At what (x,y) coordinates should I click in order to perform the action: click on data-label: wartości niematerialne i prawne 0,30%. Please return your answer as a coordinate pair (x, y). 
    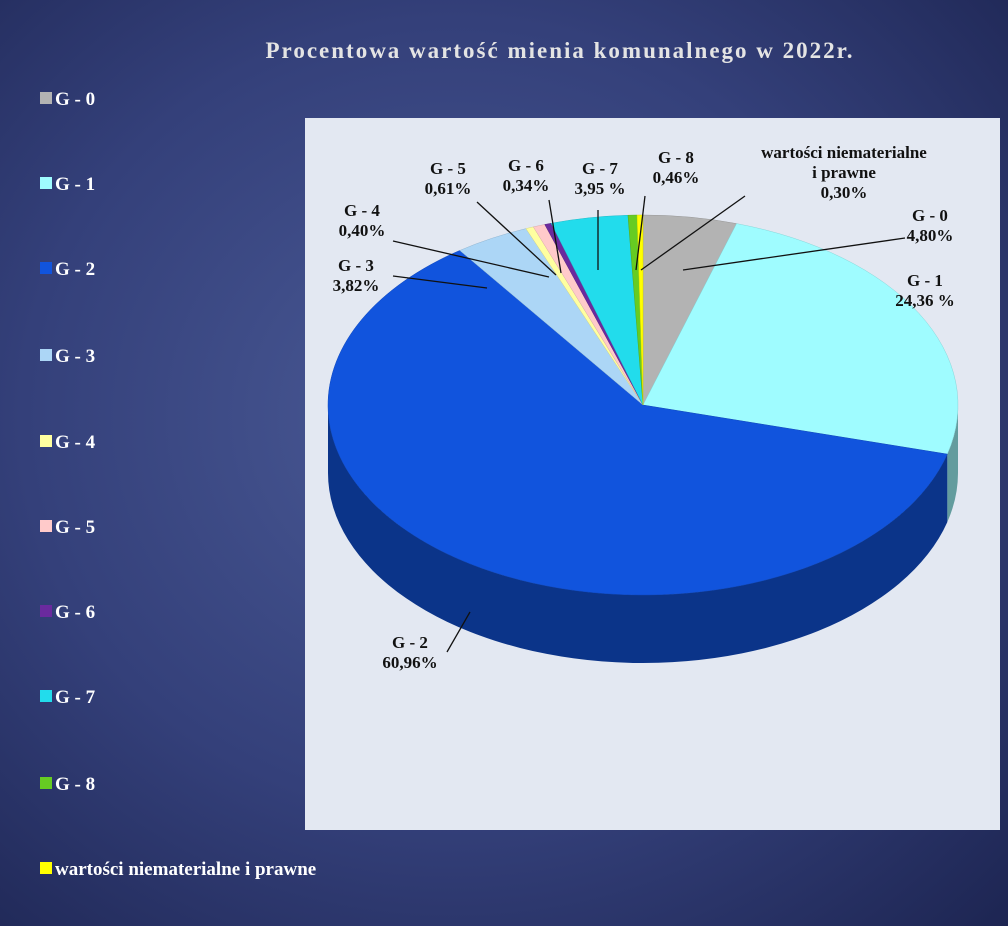
    Looking at the image, I should click on (844, 173).